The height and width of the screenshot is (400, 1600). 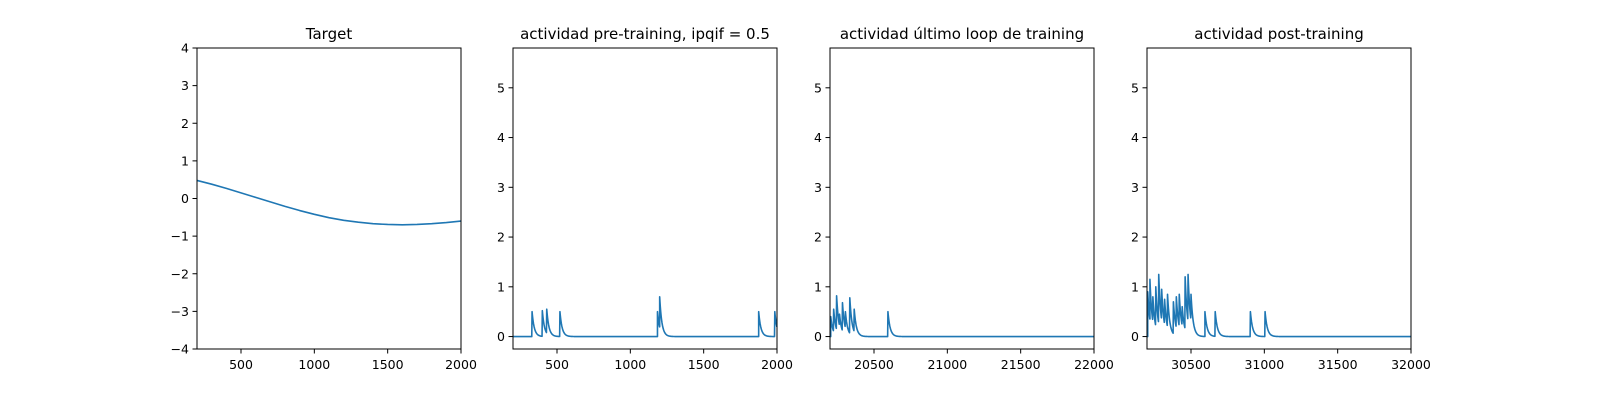 I want to click on subplot-title: actividad post-training, so click(x=1278, y=34).